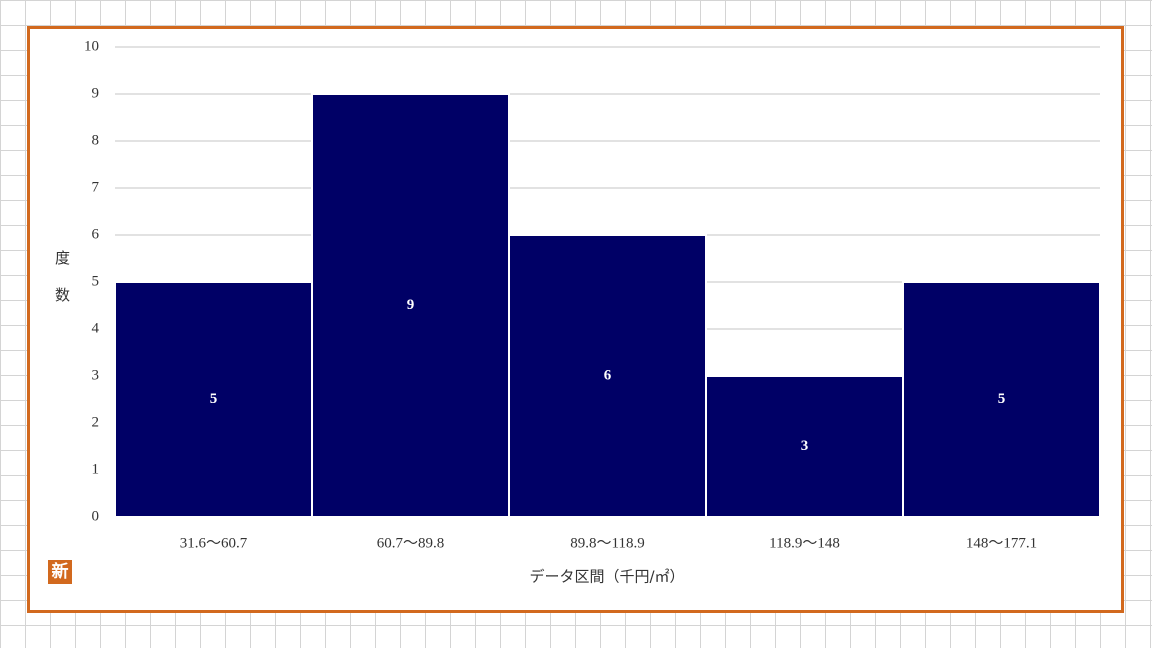  I want to click on y-tick-label: 0, so click(96, 516).